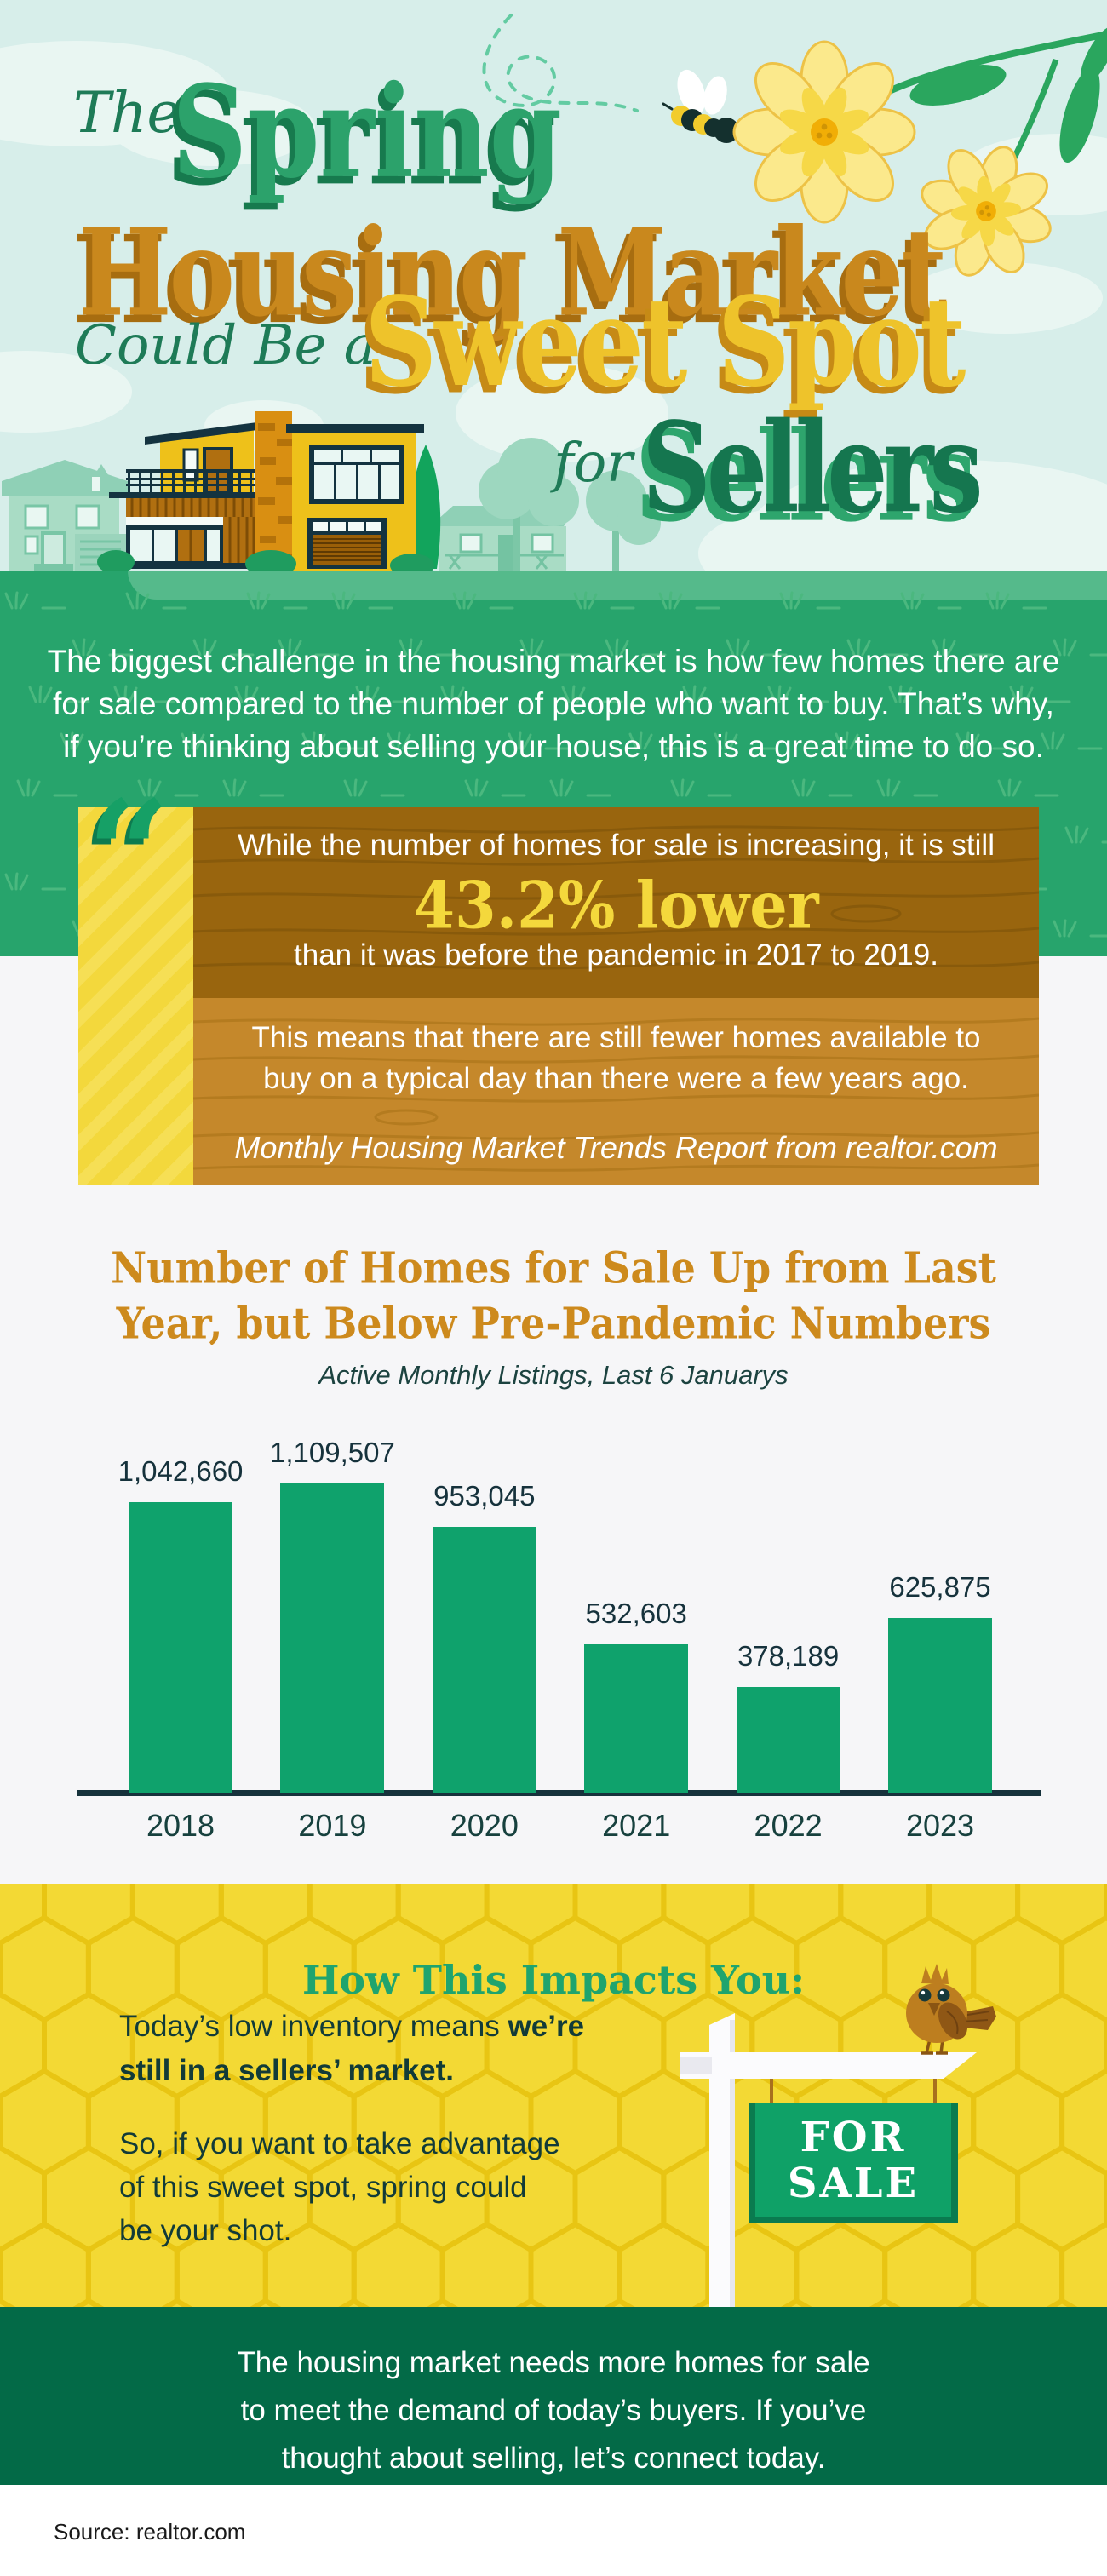 Image resolution: width=1107 pixels, height=2576 pixels. What do you see at coordinates (636, 1718) in the screenshot?
I see `bar-2021` at bounding box center [636, 1718].